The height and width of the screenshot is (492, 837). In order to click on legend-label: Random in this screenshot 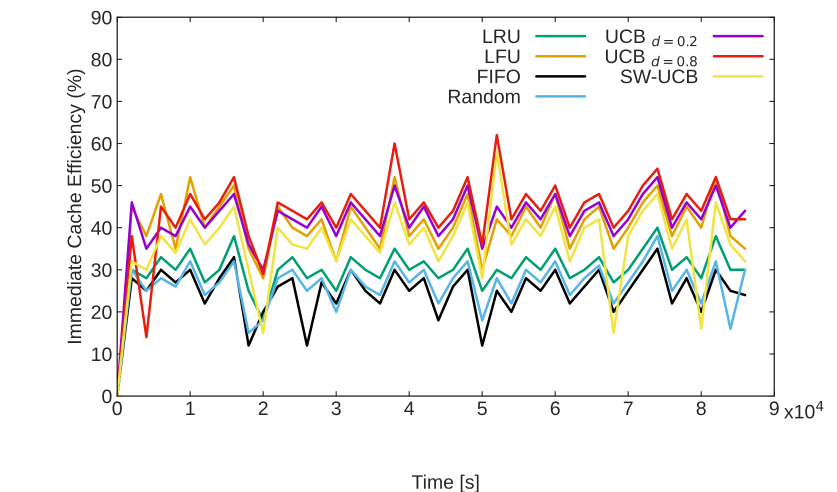, I will do `click(484, 96)`.